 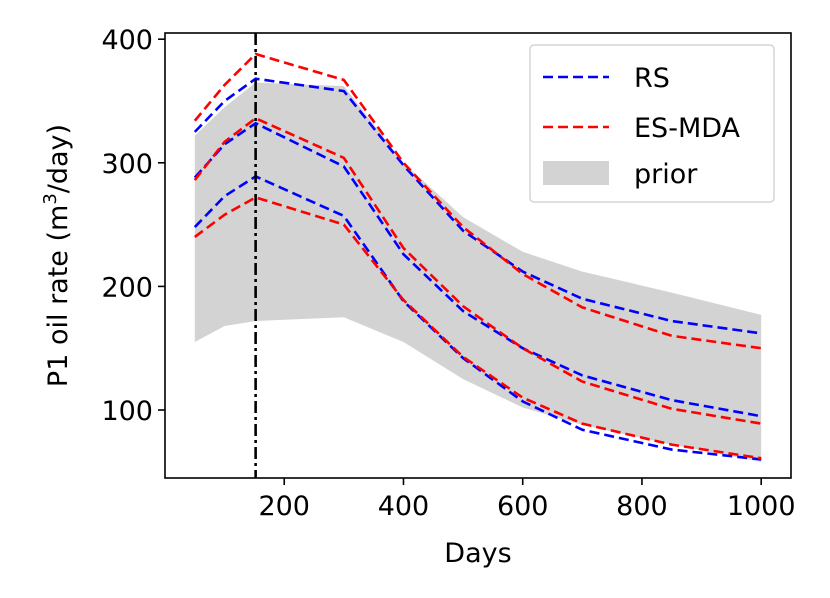 What do you see at coordinates (404, 506) in the screenshot?
I see `x-tick-label: 400` at bounding box center [404, 506].